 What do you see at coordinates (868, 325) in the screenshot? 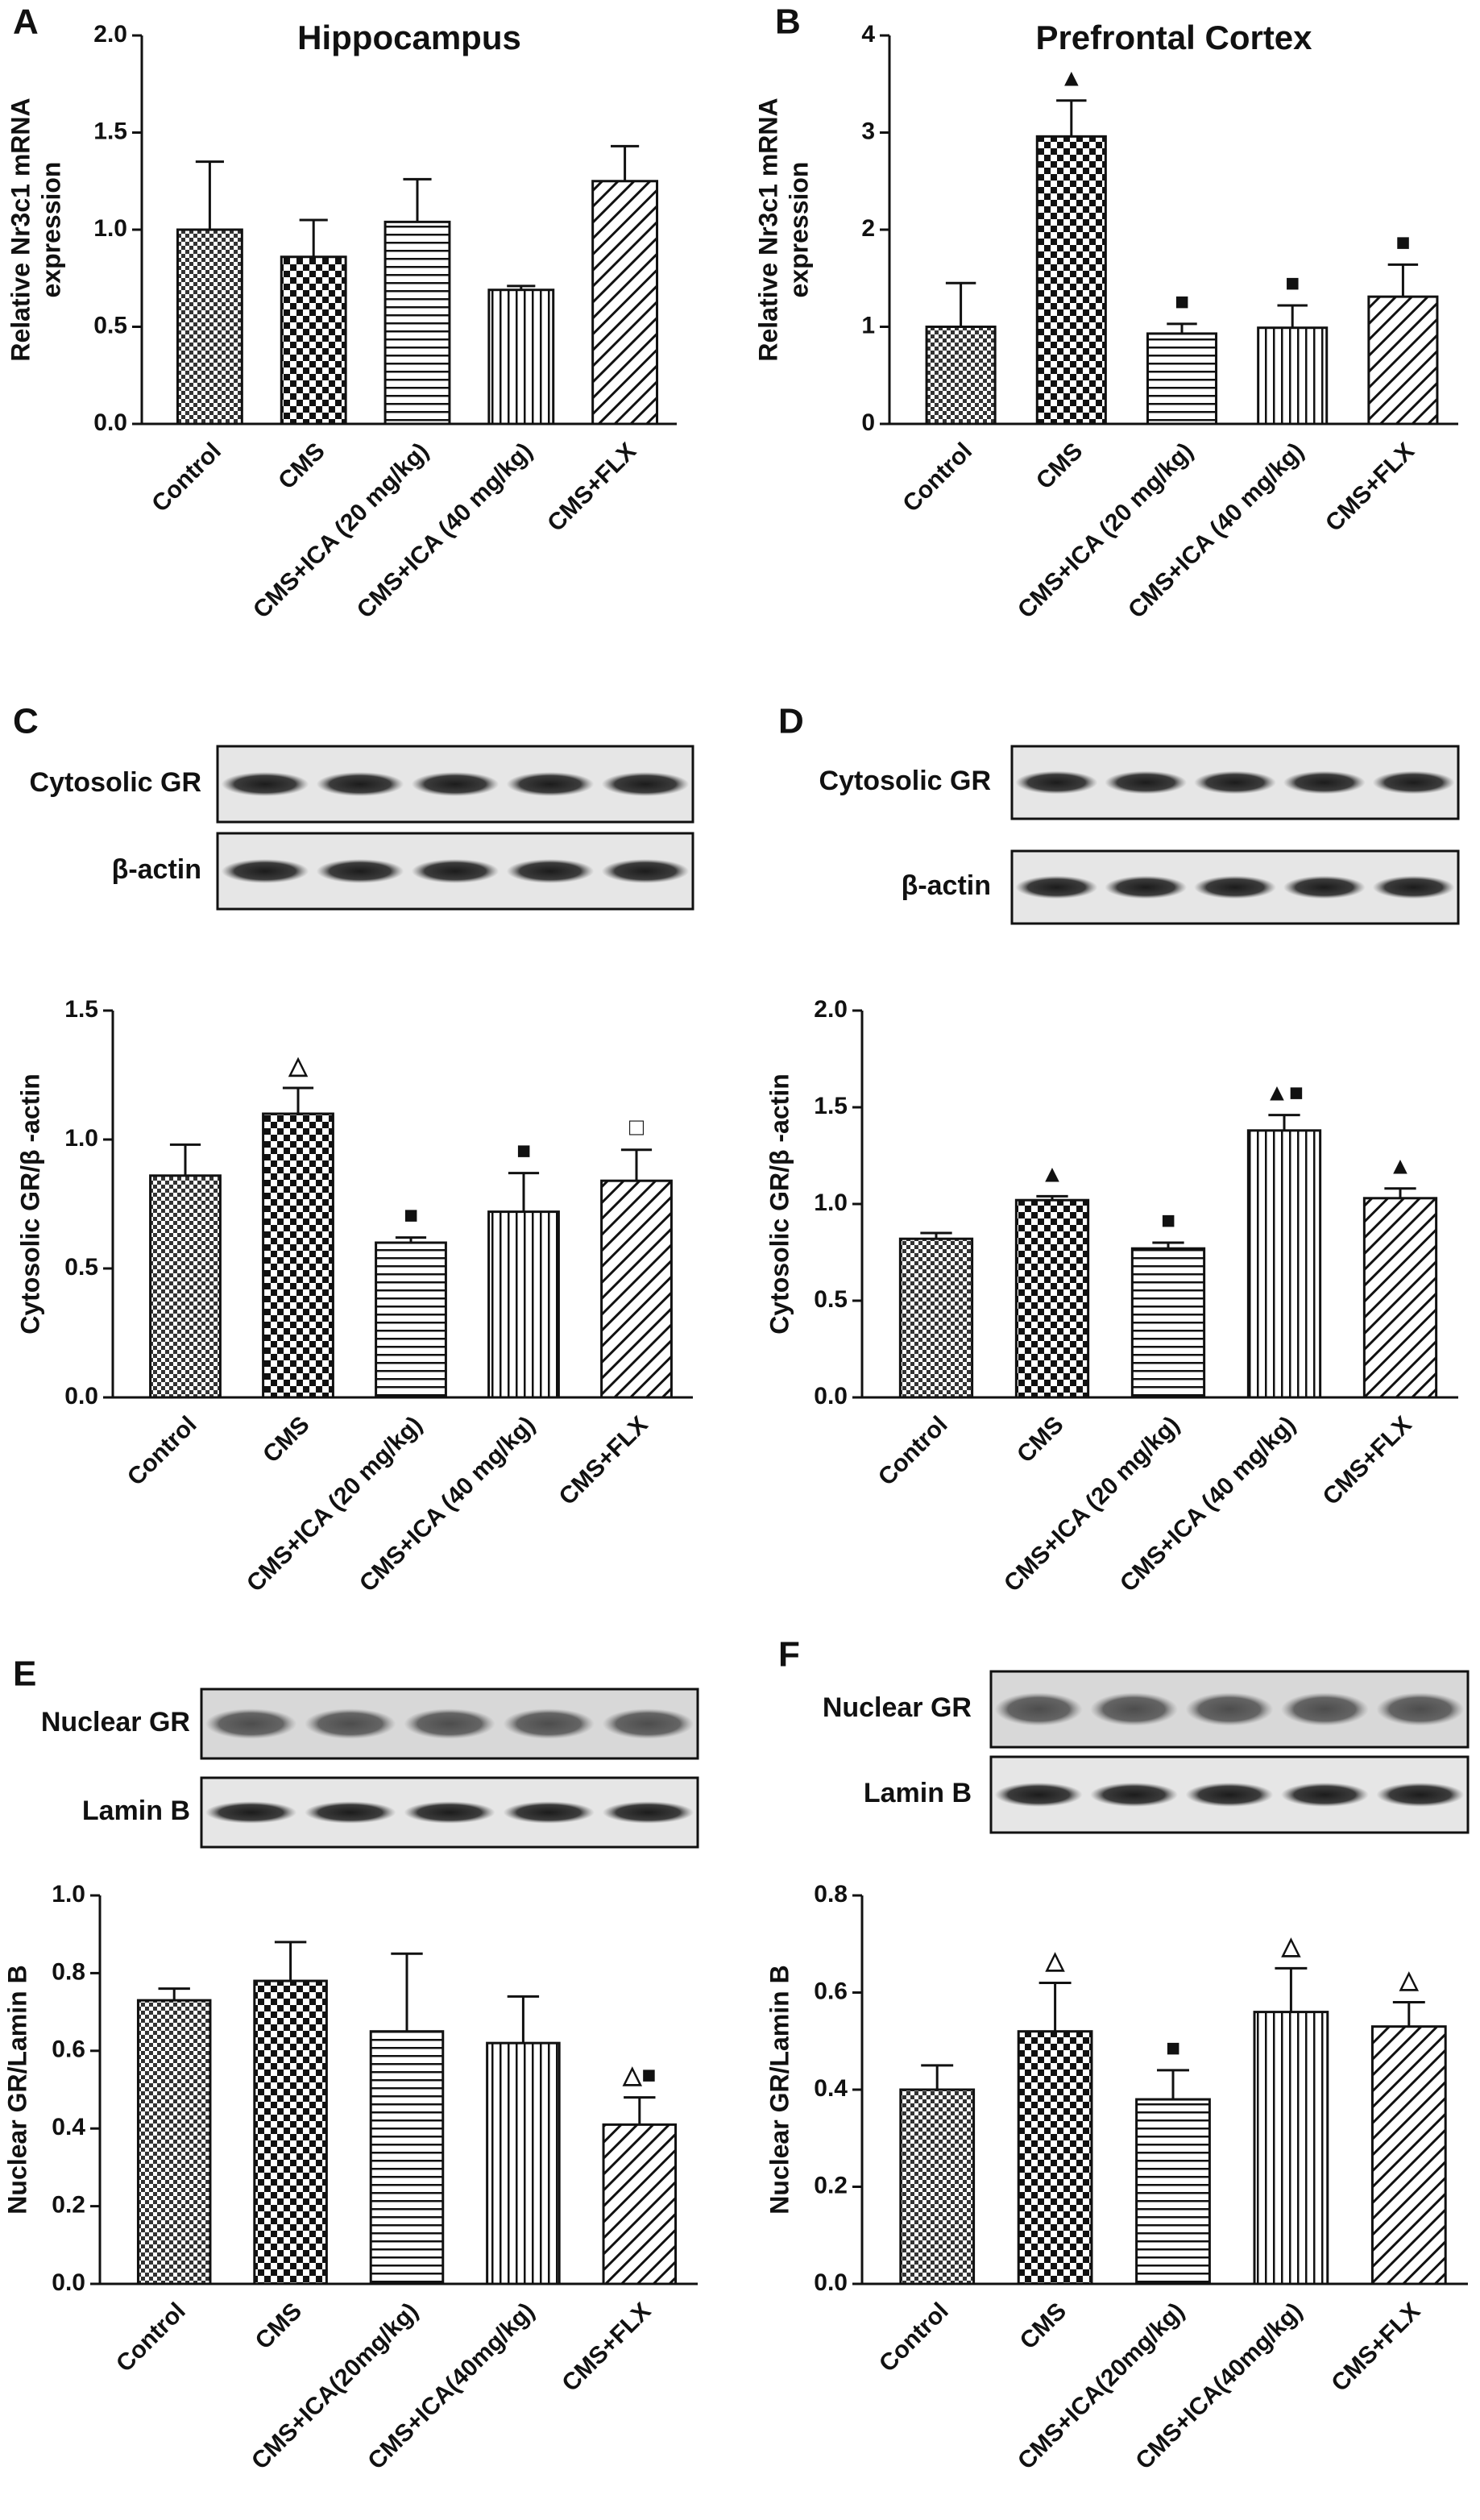
I see `y-tick-label: 1` at bounding box center [868, 325].